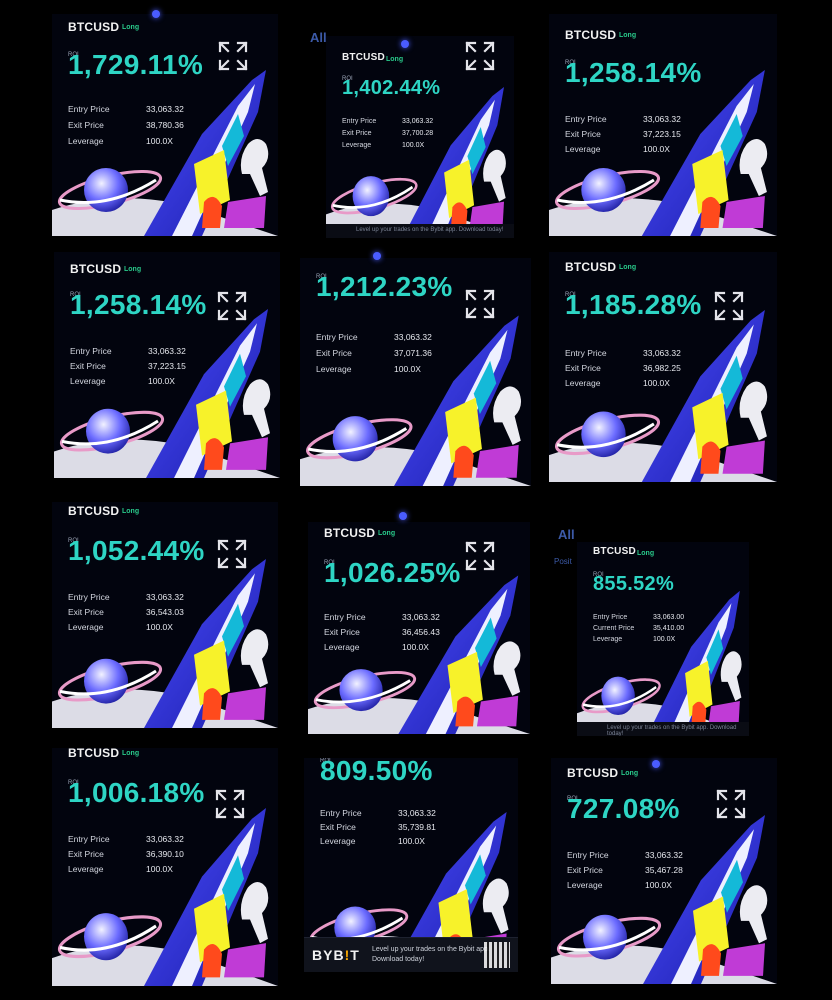 This screenshot has height=1000, width=832. I want to click on row-label: Current Price, so click(614, 628).